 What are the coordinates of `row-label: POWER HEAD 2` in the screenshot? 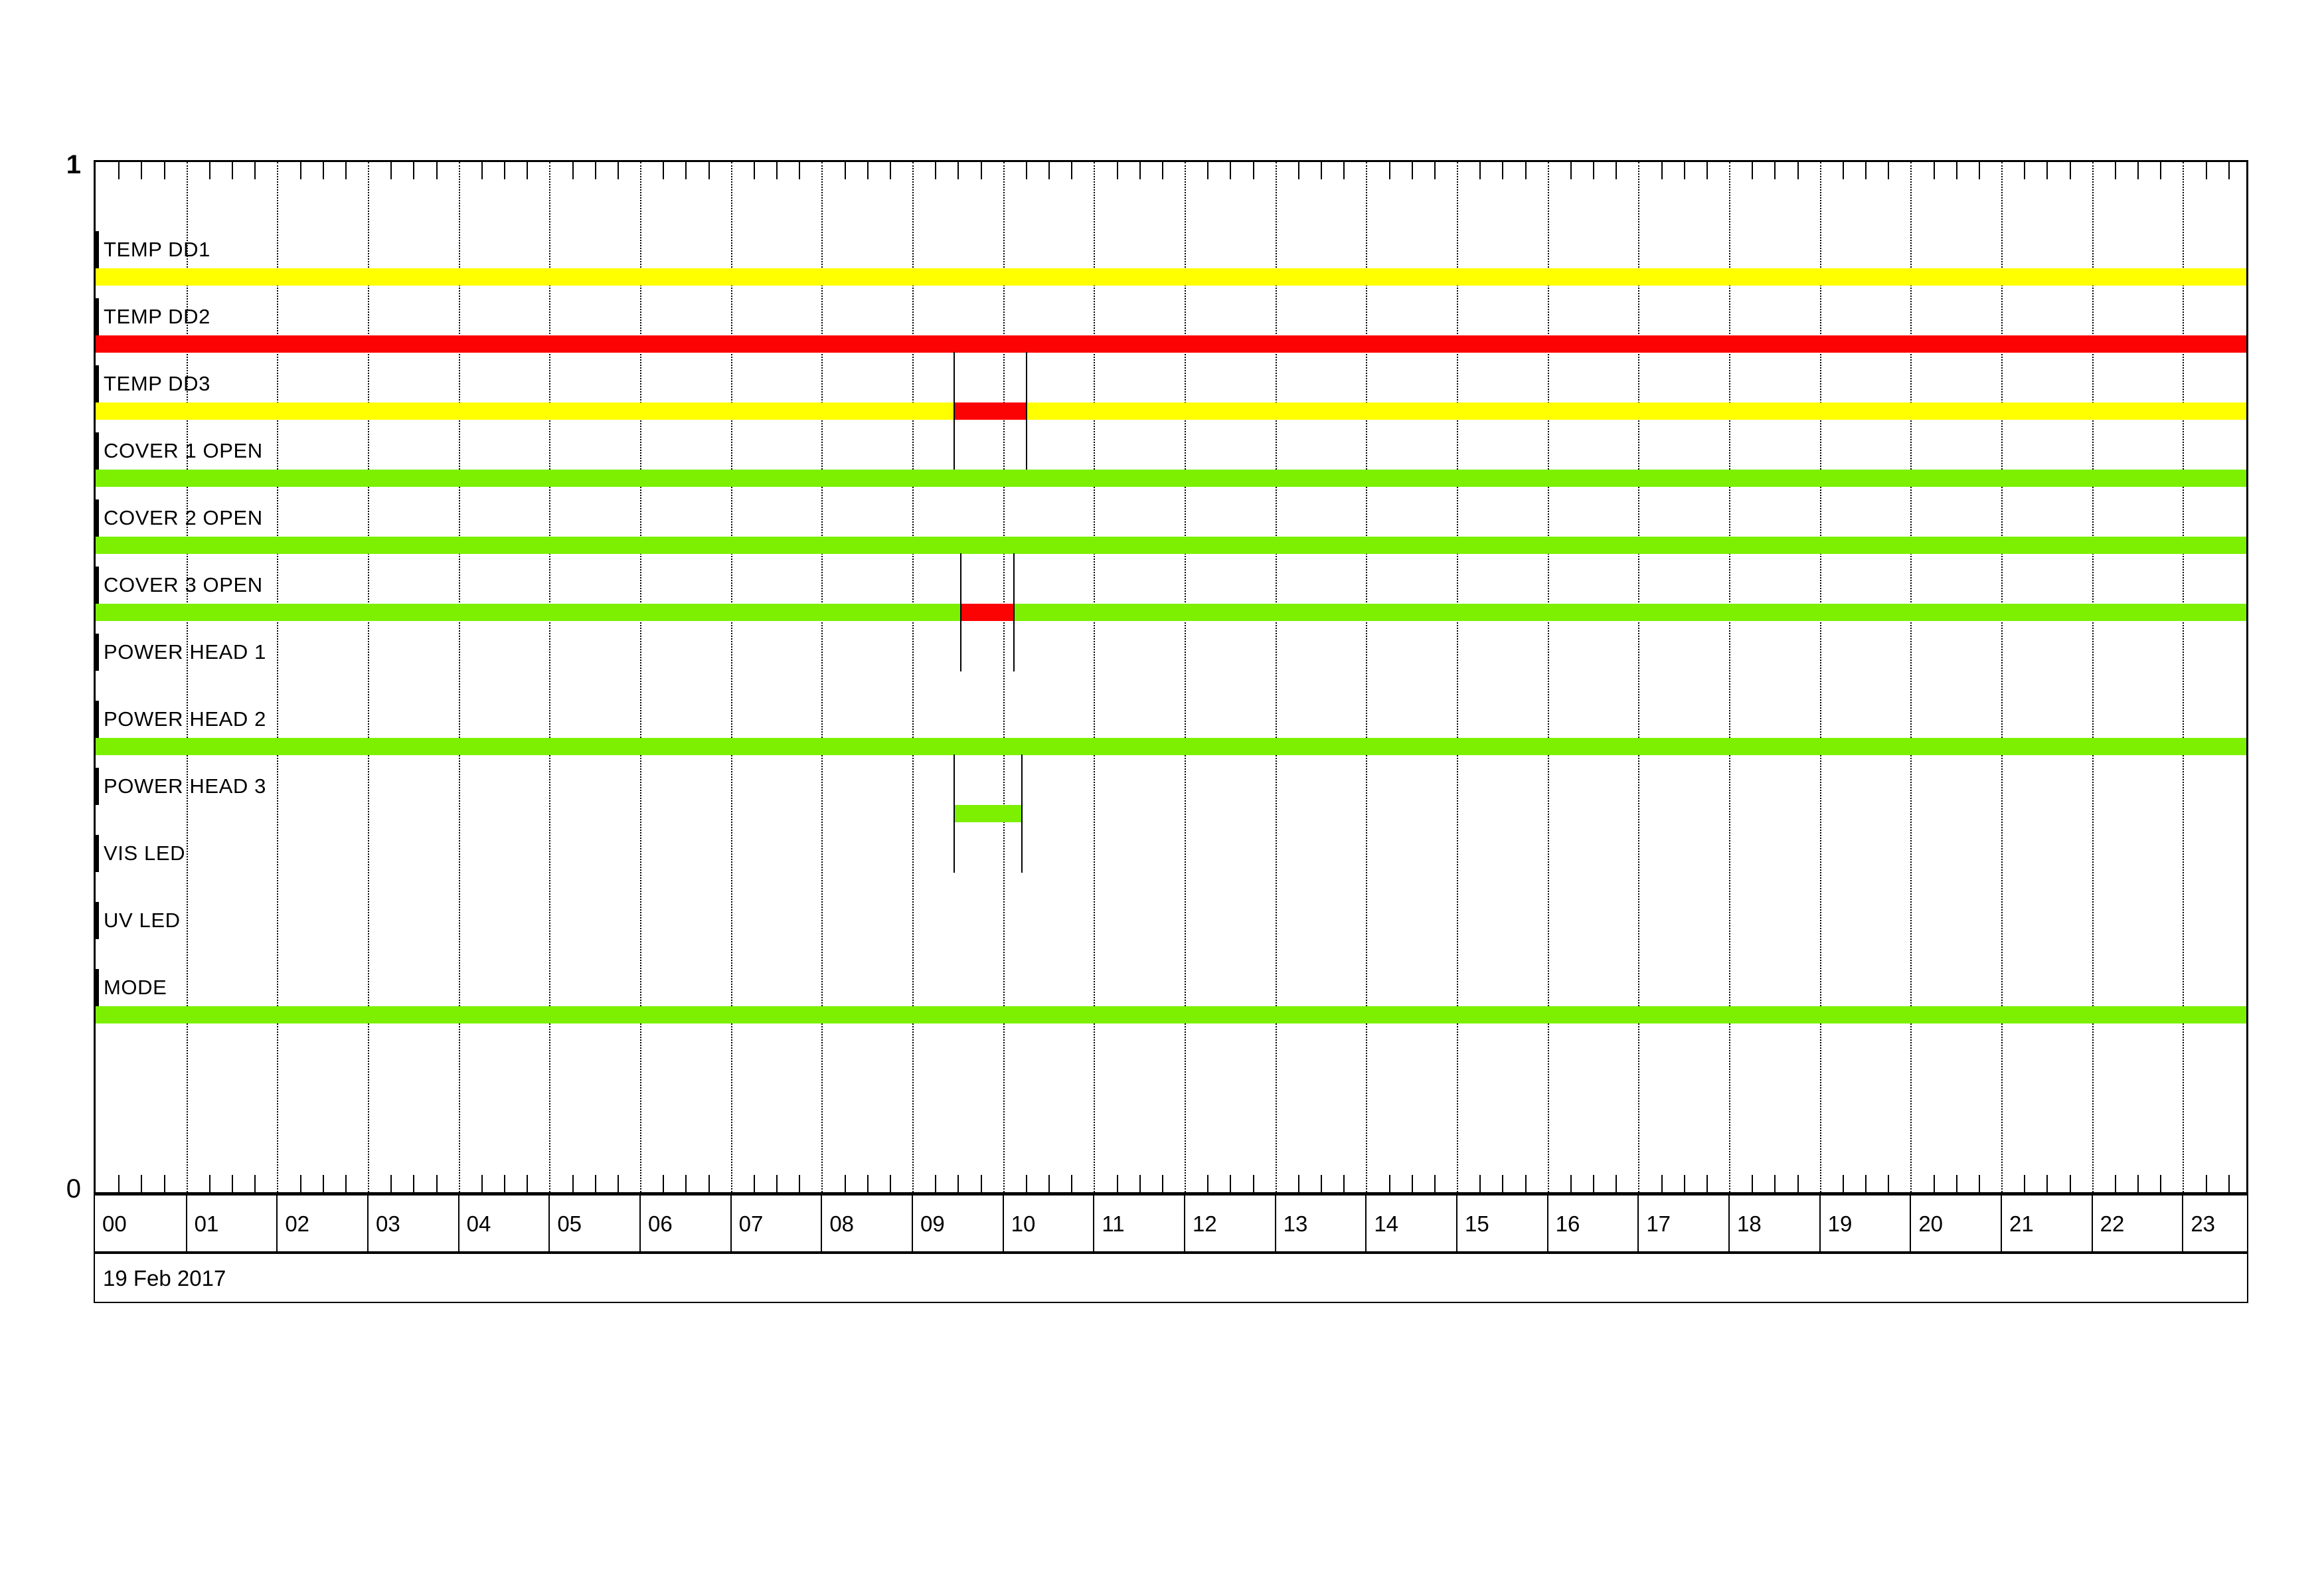 It's located at (185, 719).